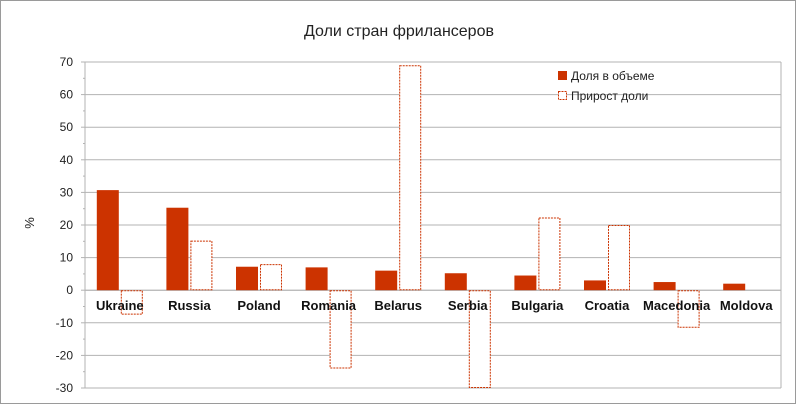 This screenshot has width=796, height=404. Describe the element at coordinates (606, 86) in the screenshot. I see `legend: Доля в объеме Прирост доли` at that location.